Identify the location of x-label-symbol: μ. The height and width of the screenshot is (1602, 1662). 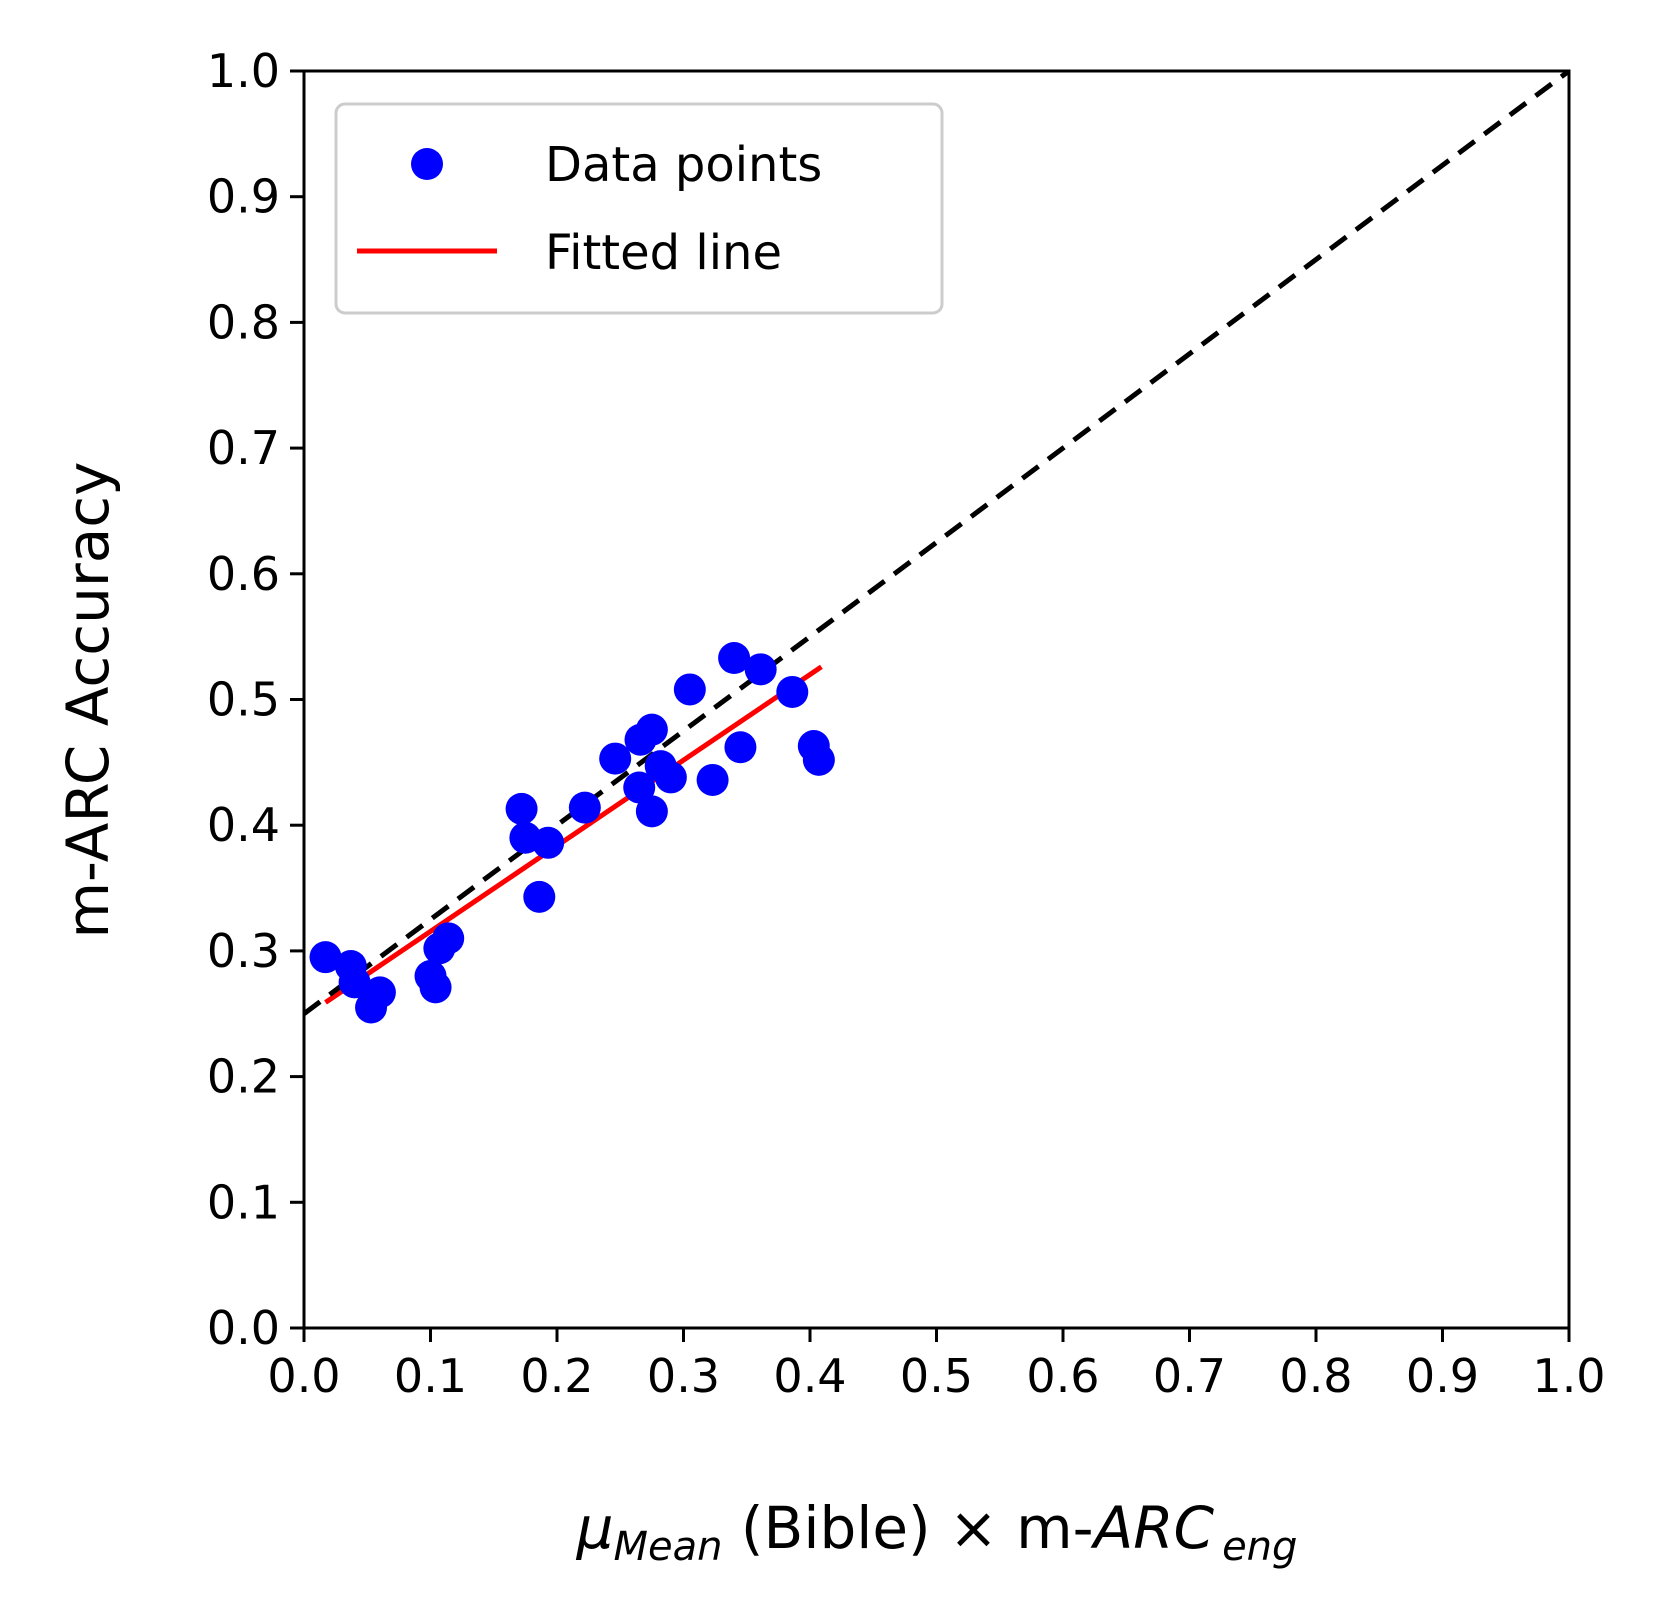
(595, 1528).